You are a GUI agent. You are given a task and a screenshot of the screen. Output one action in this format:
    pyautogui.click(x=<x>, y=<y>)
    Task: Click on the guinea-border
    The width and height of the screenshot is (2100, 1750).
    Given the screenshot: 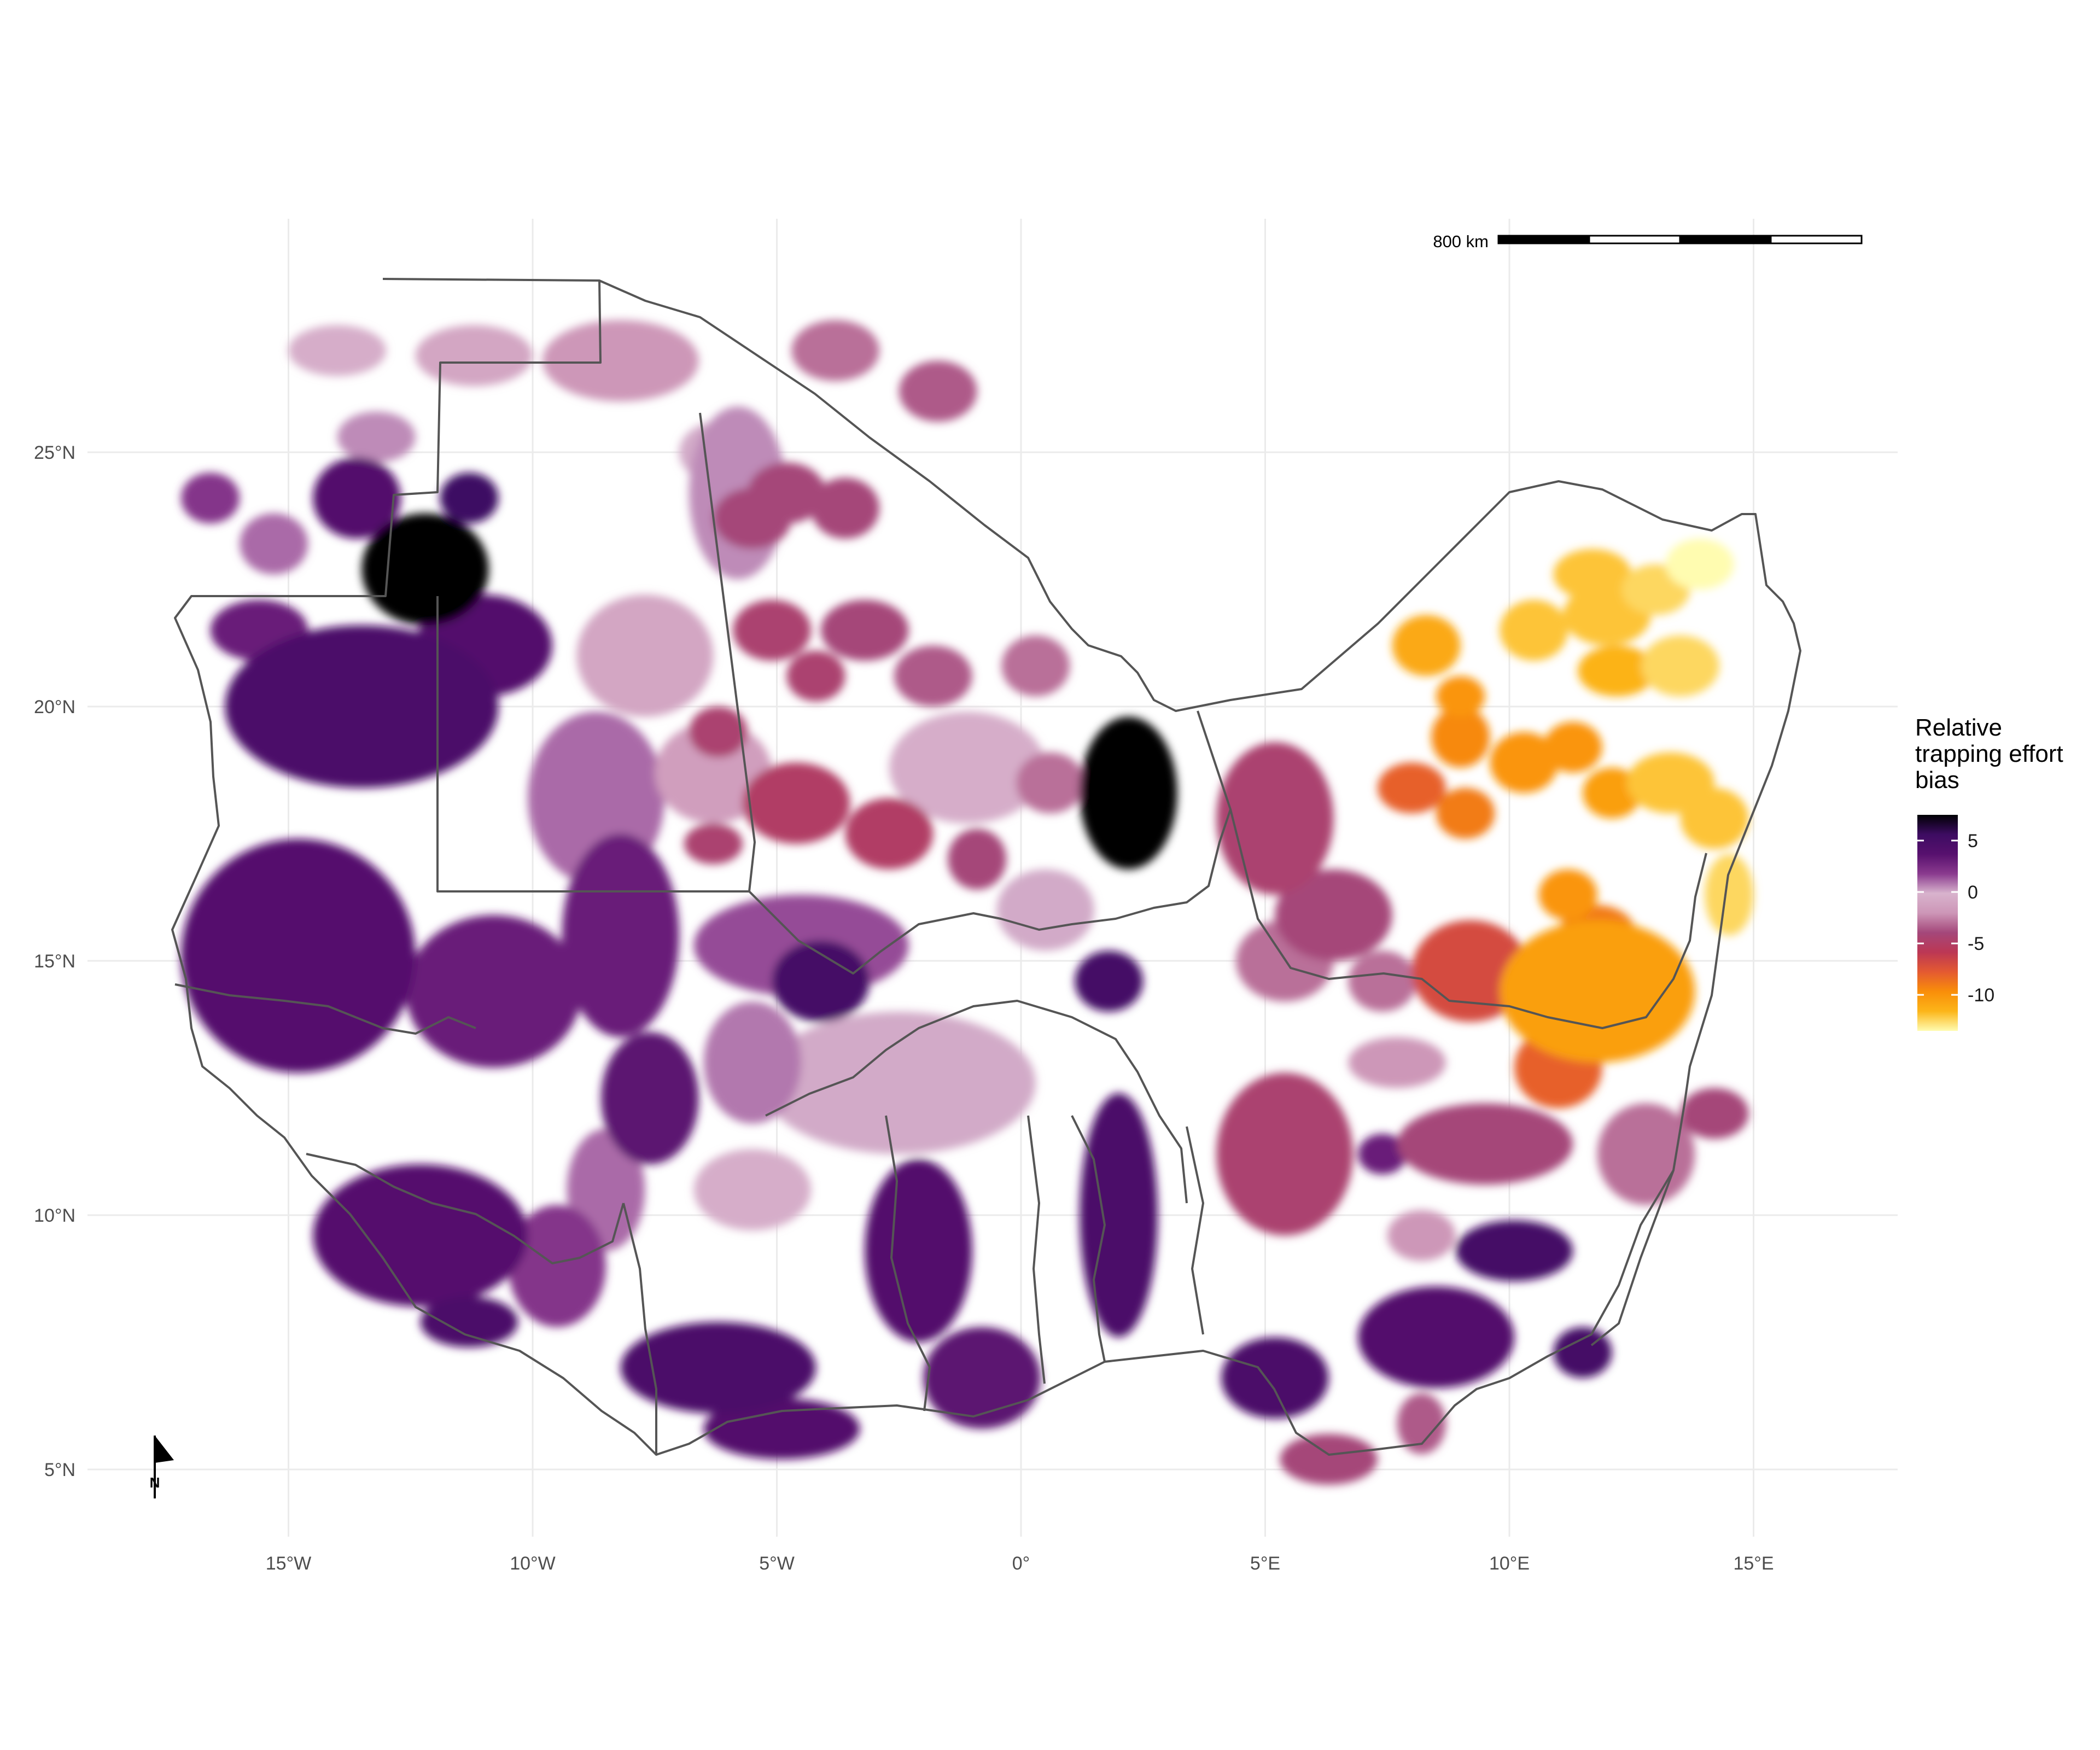 What is the action you would take?
    pyautogui.click(x=465, y=1208)
    